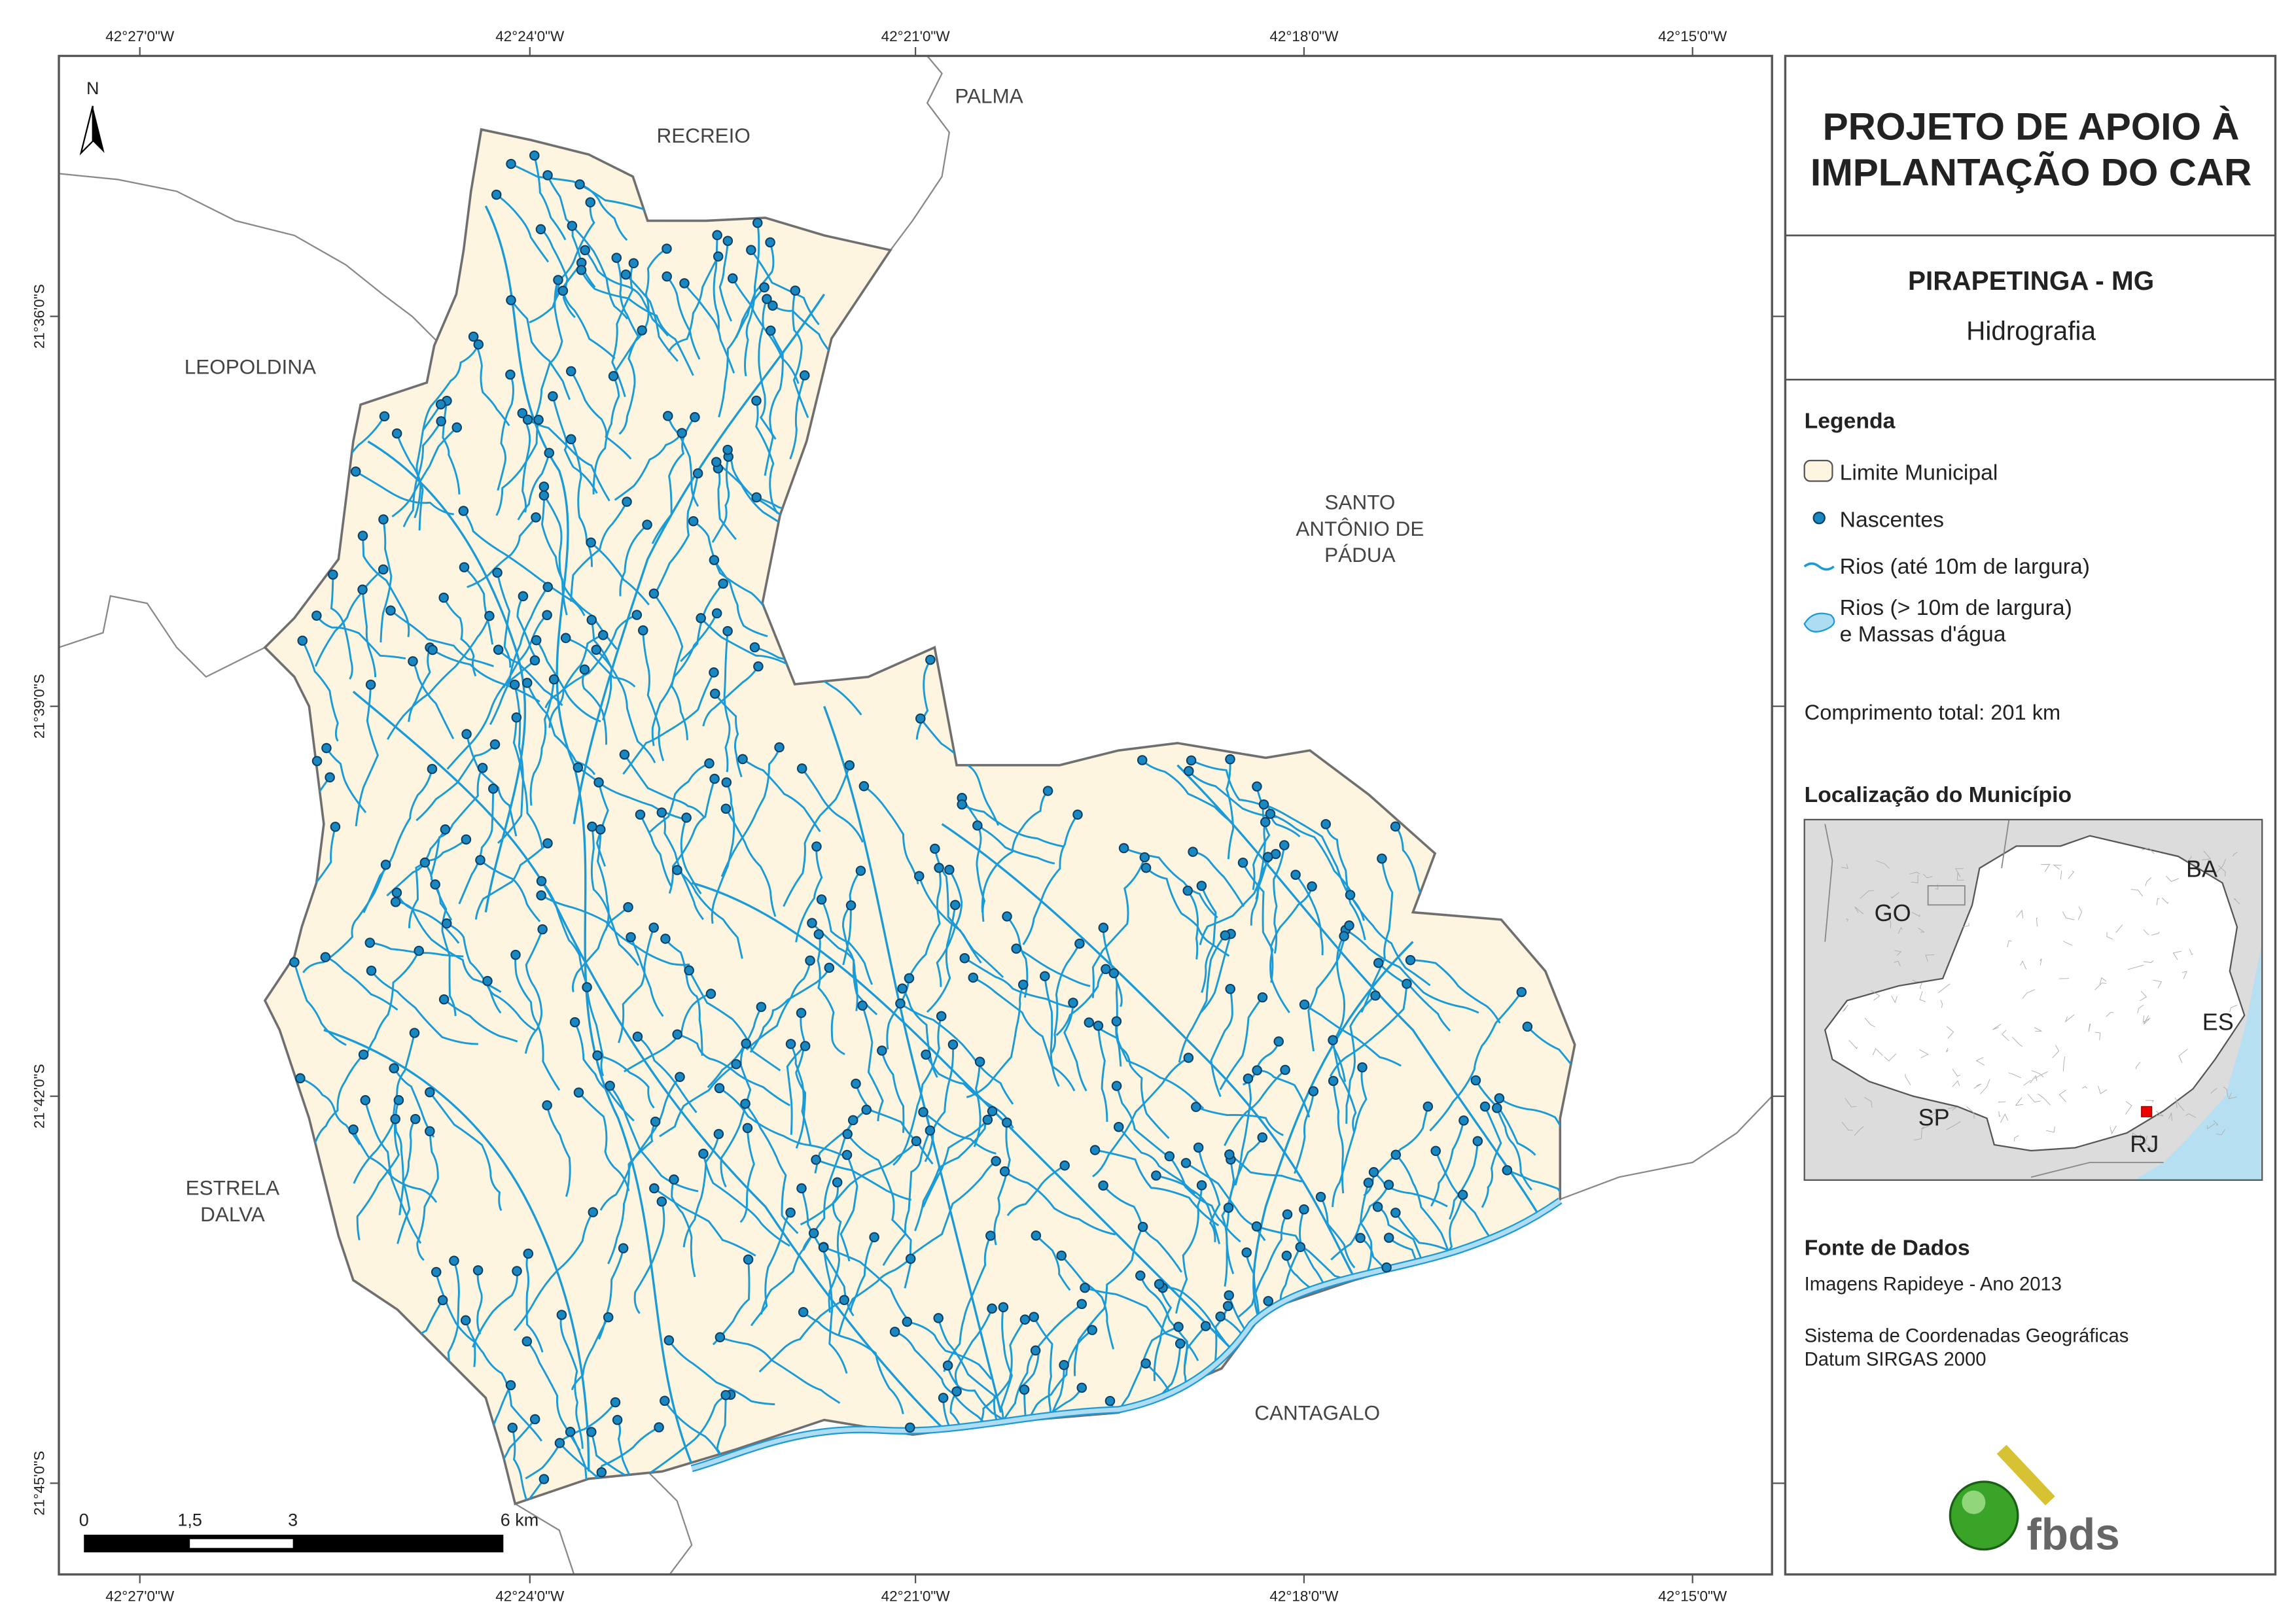 The height and width of the screenshot is (1623, 2296). I want to click on total-length: Comprimento total: 201 km, so click(1933, 712).